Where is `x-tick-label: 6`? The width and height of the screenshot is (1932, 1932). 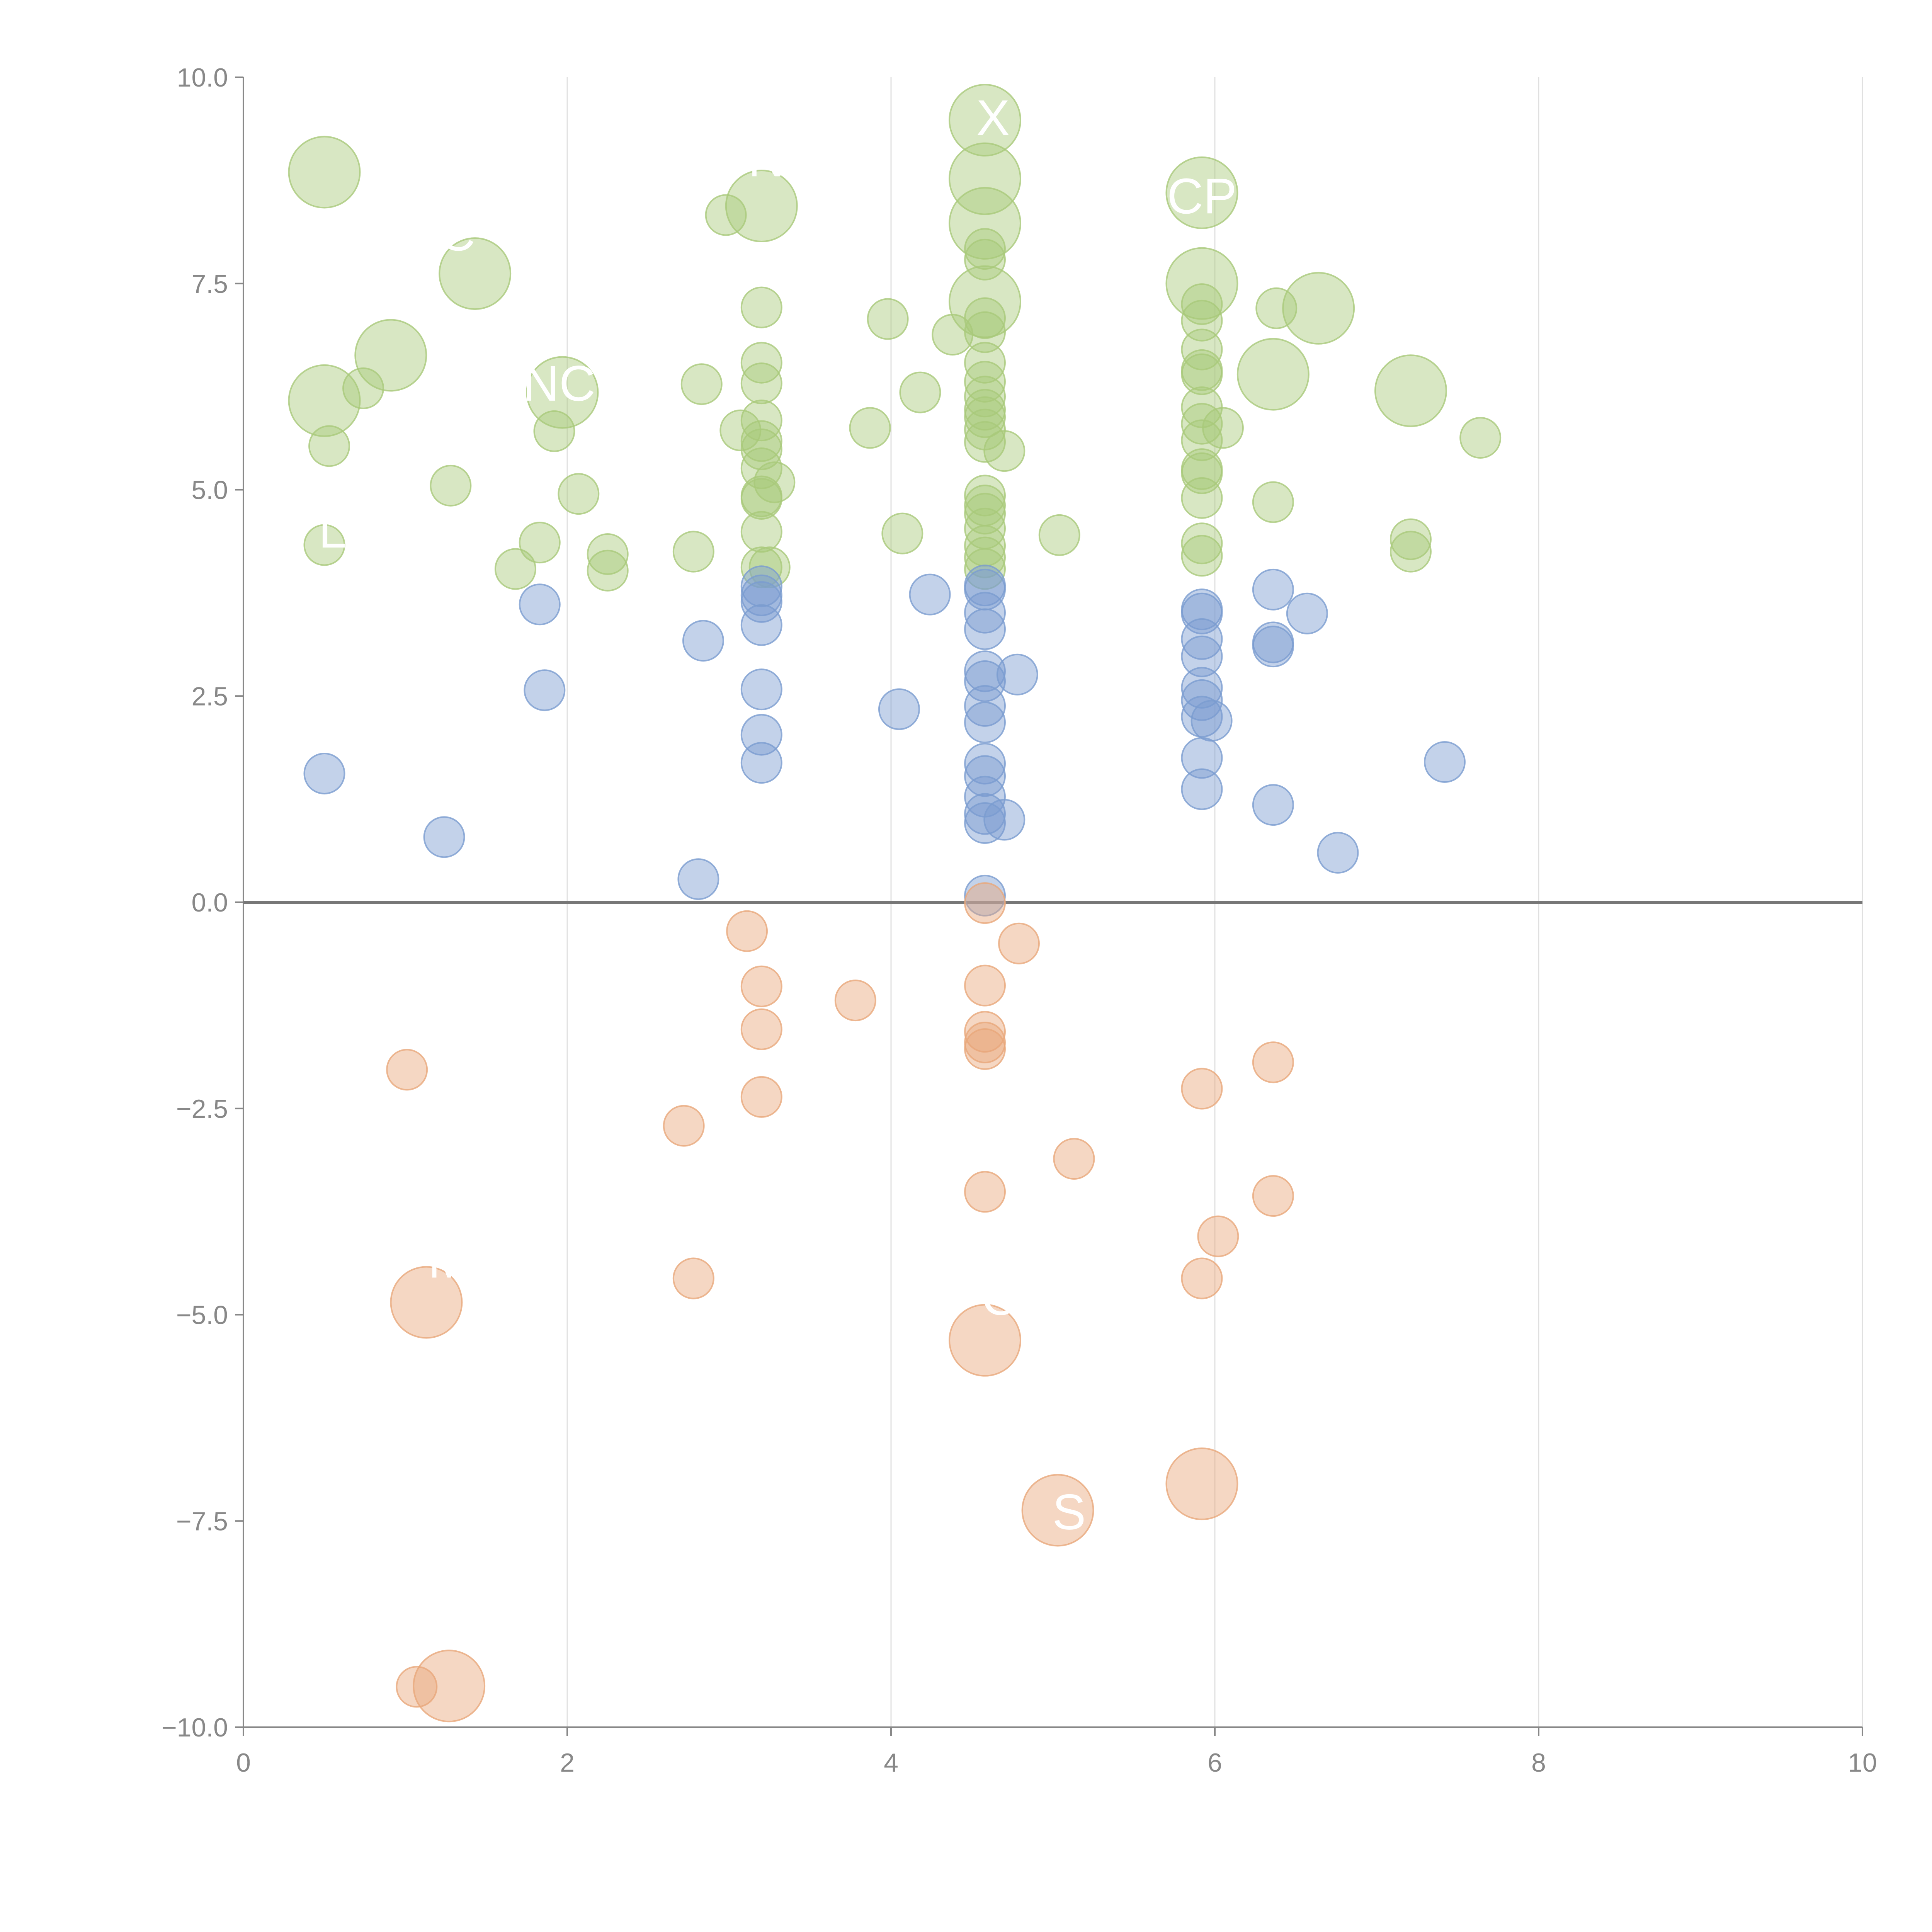
x-tick-label: 6 is located at coordinates (1215, 1763).